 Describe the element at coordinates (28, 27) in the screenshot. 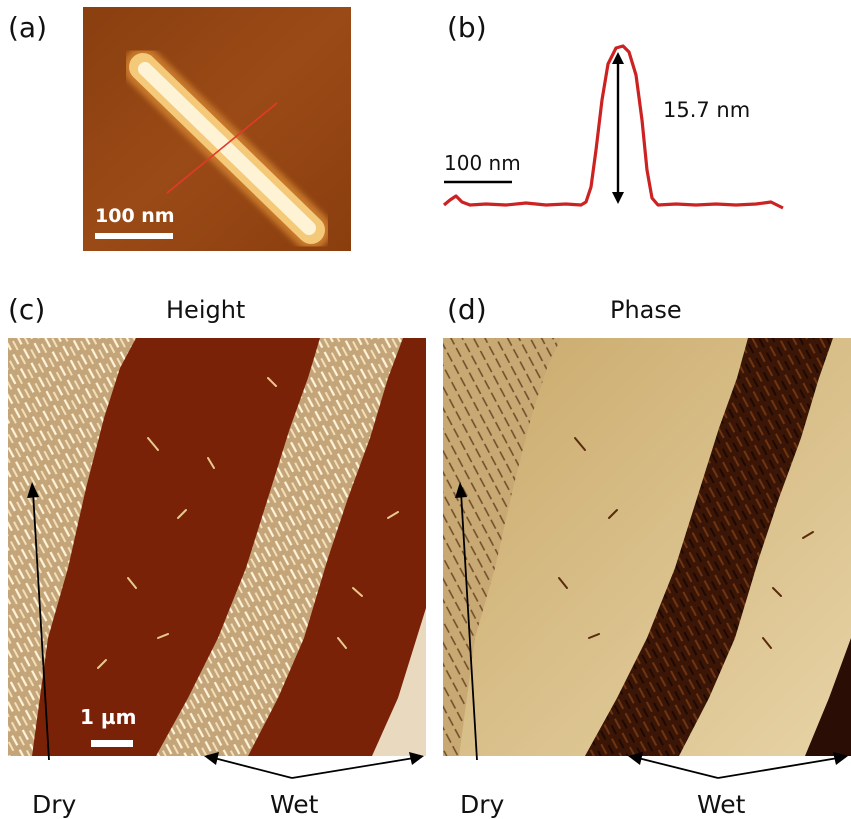

I see `panel-label-a: (a)` at that location.